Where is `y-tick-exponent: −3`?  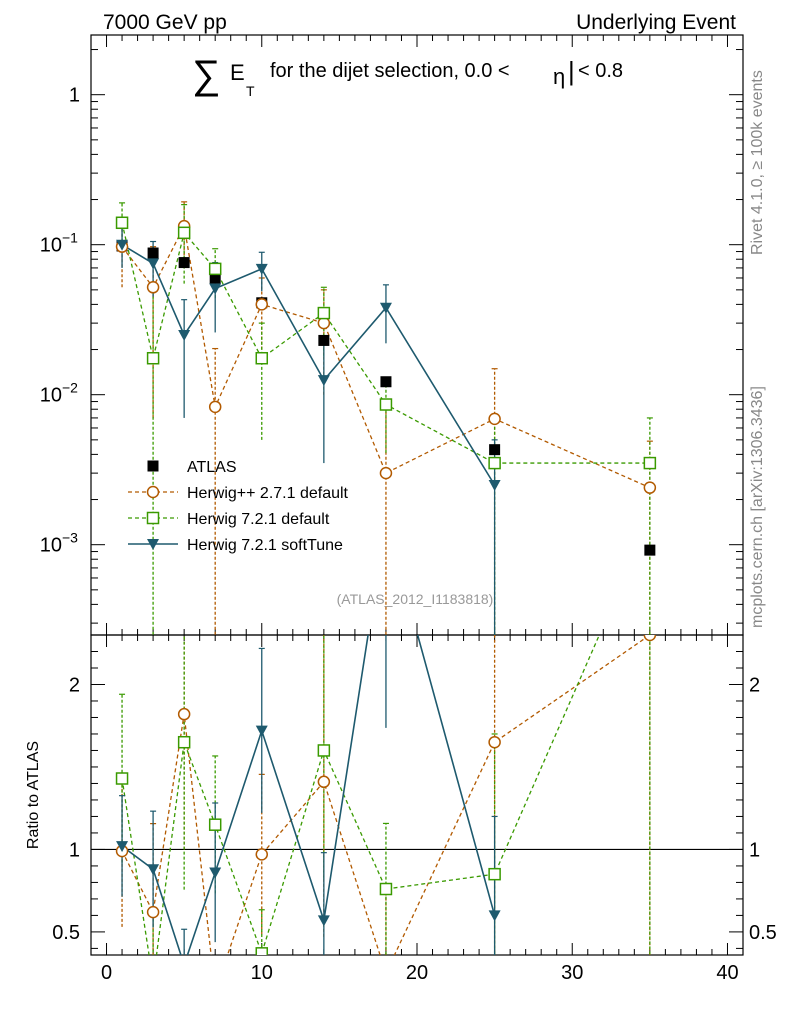 y-tick-exponent: −3 is located at coordinates (70, 538).